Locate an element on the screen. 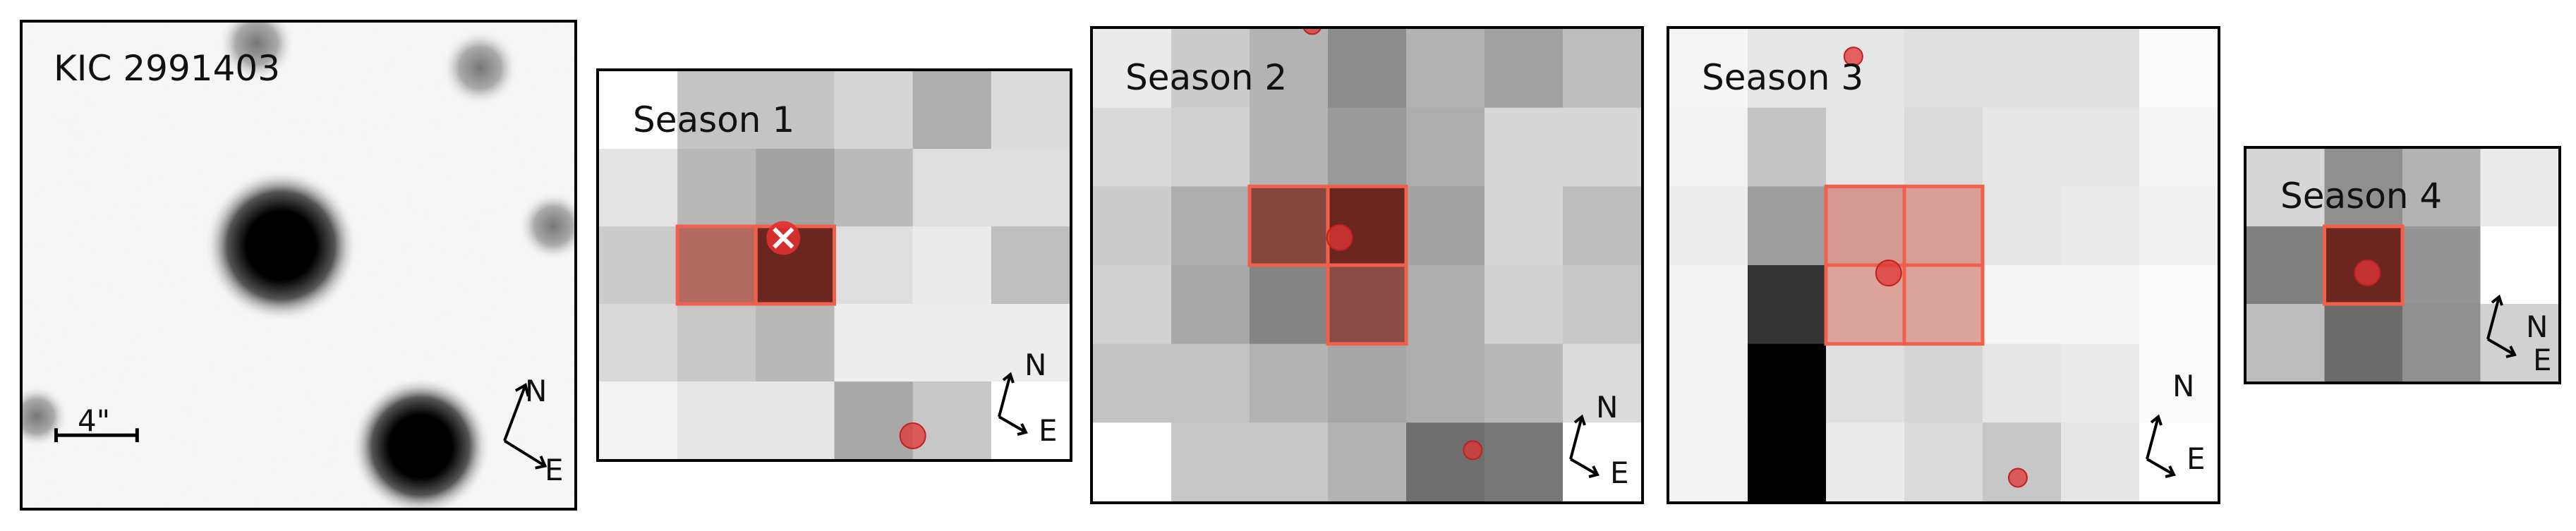 Image resolution: width=2576 pixels, height=531 pixels. season-4-pixel-grid is located at coordinates (2403, 265).